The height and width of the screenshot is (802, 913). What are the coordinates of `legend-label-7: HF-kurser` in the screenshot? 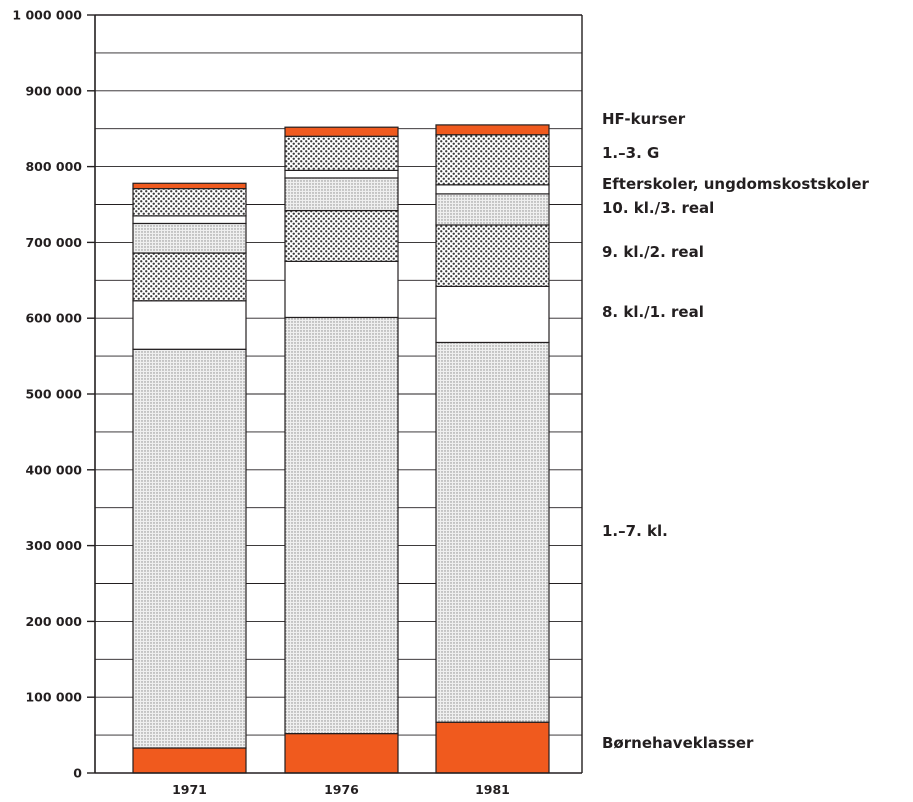 It's located at (644, 119).